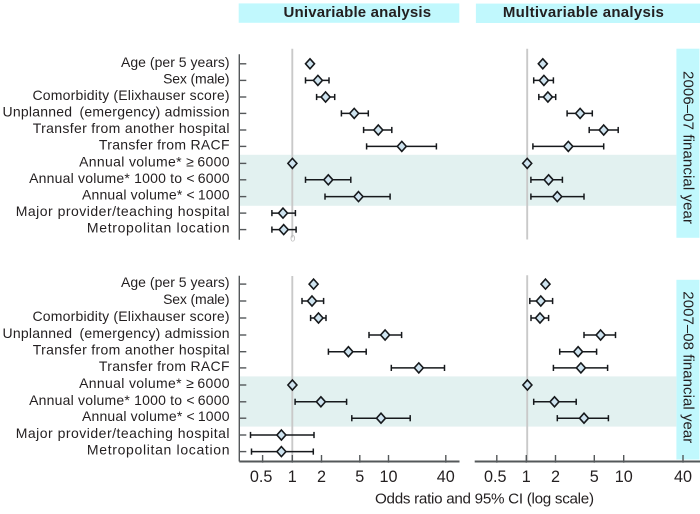 This screenshot has height=514, width=700. I want to click on svg-text: 2006–07 financial year, so click(688, 147).